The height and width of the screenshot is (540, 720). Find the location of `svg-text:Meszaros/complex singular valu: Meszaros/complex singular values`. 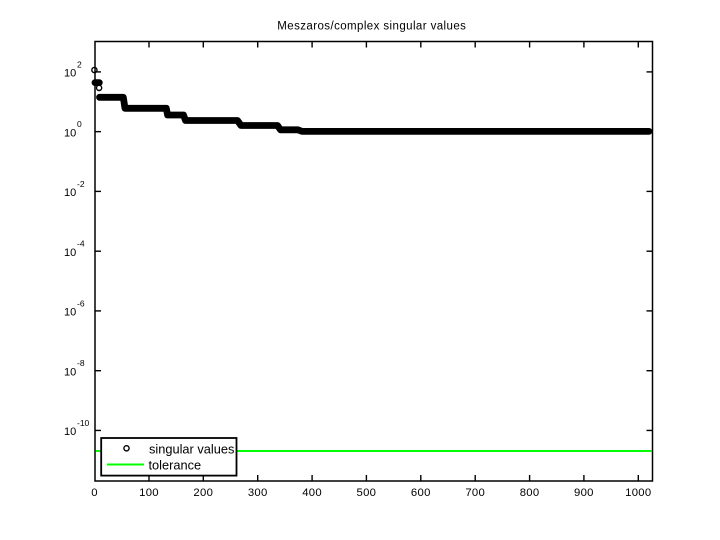

svg-text:Meszaros/complex singular valu: Meszaros/complex singular values is located at coordinates (371, 27).